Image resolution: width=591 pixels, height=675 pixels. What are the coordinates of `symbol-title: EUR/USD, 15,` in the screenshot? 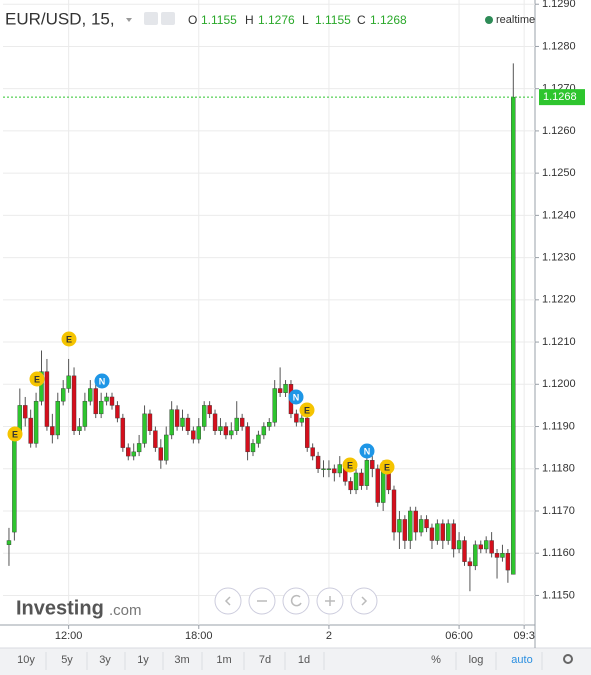 It's located at (60, 18).